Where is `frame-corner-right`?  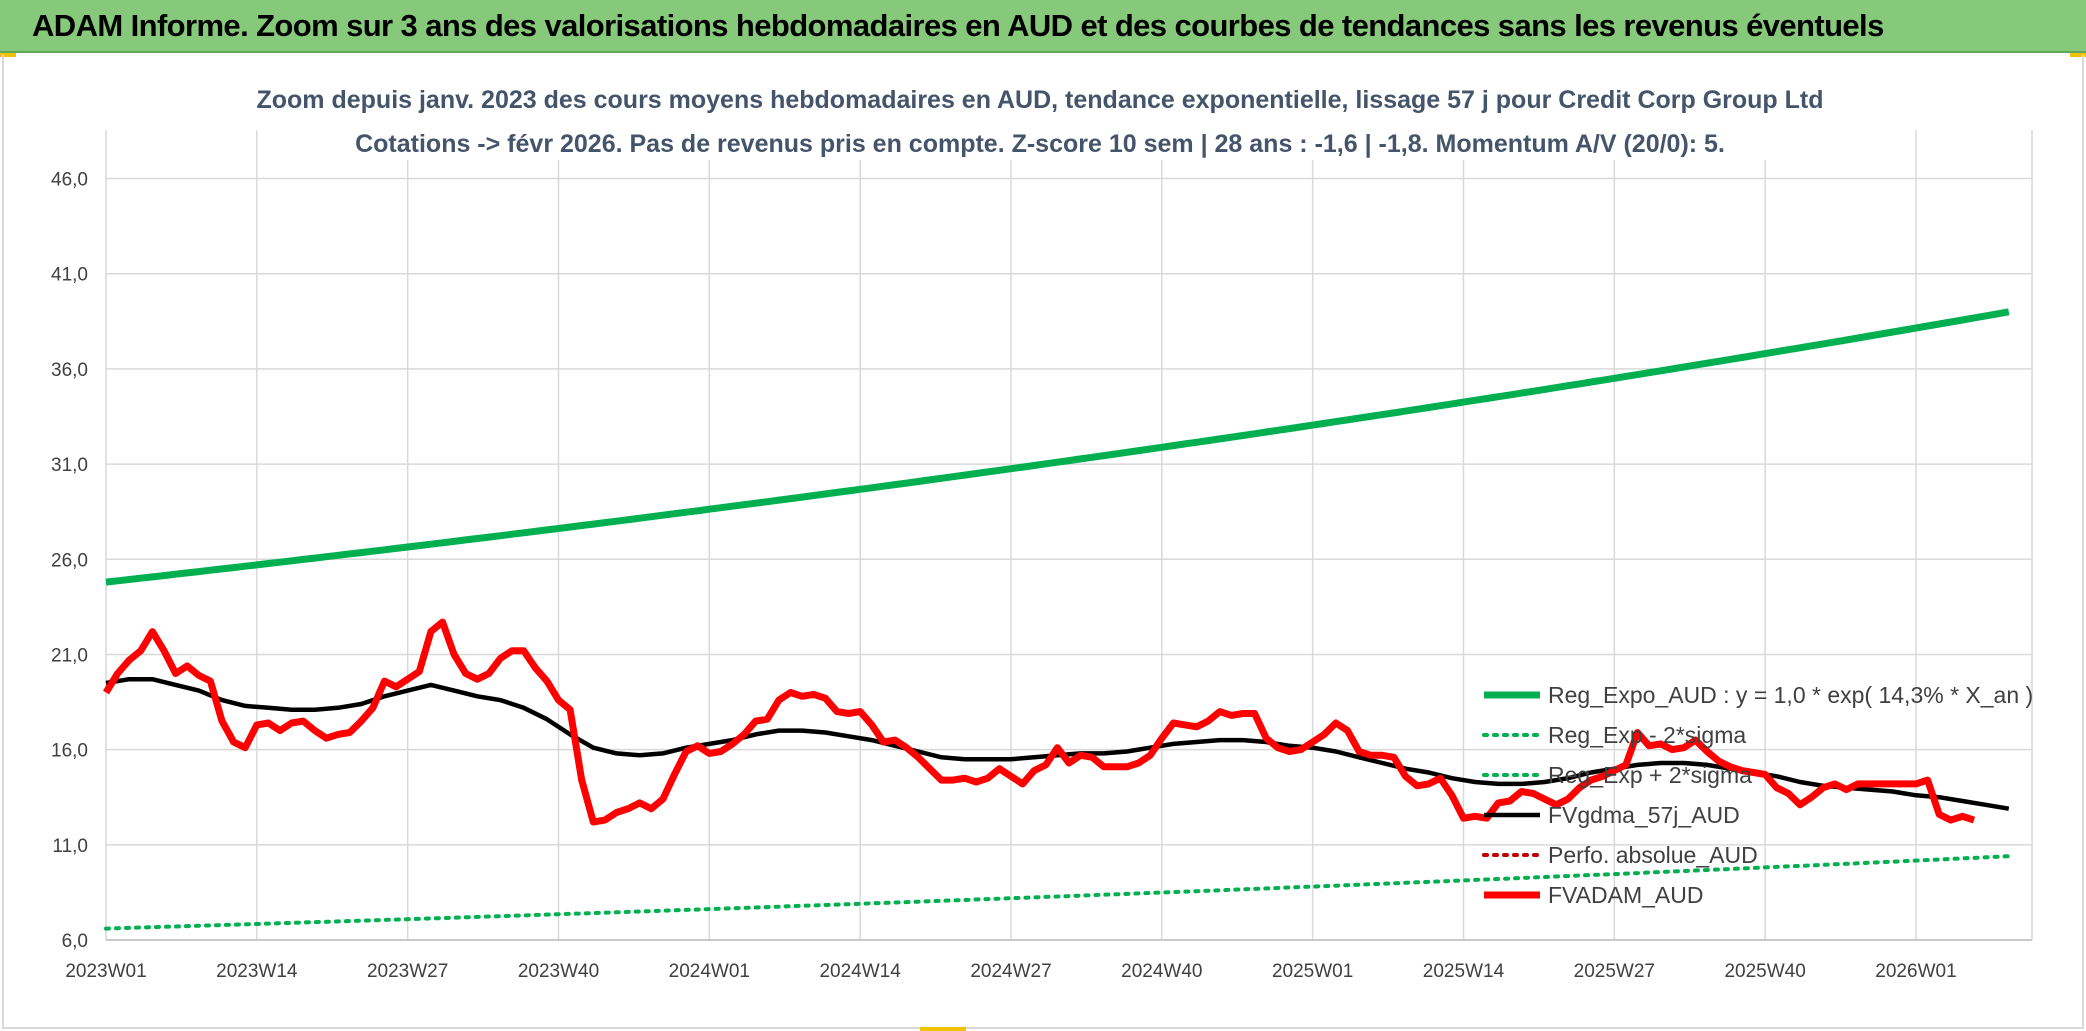 frame-corner-right is located at coordinates (2078, 55).